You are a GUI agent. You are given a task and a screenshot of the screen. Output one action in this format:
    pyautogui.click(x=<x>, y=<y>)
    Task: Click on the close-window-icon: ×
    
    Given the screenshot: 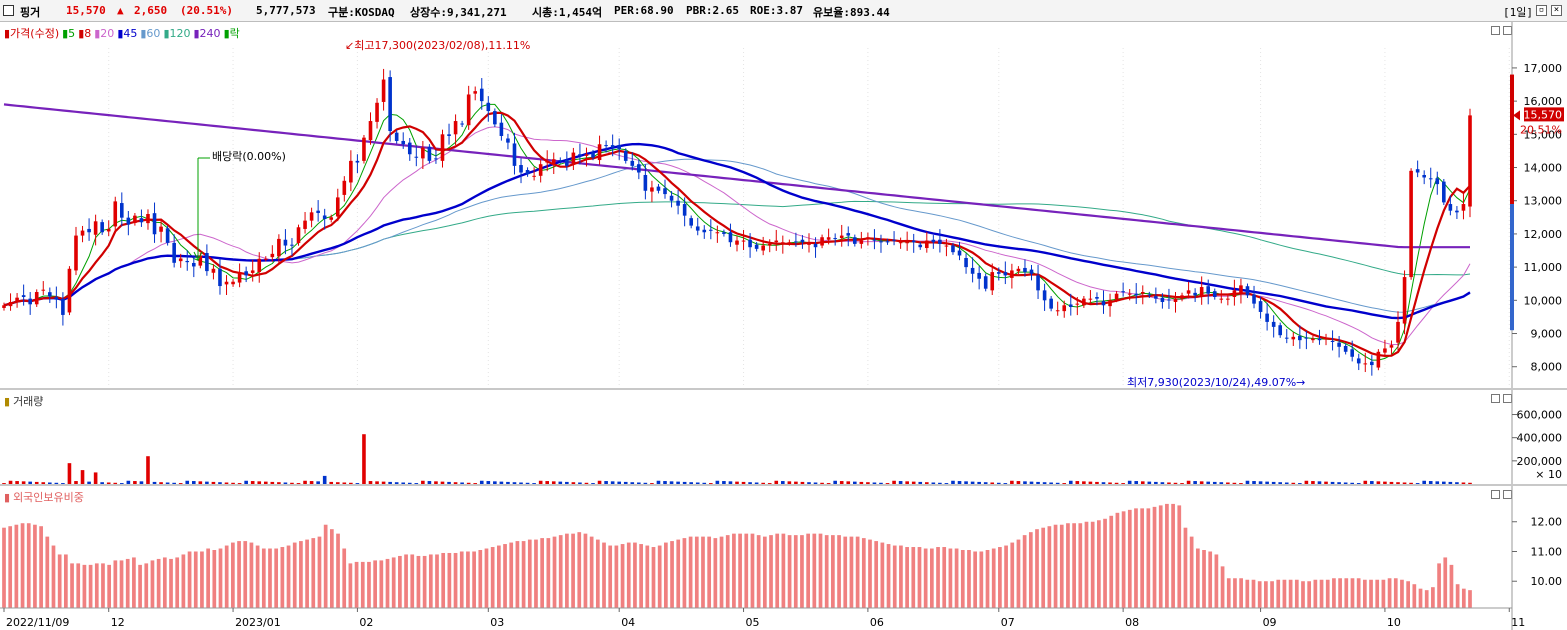 What is the action you would take?
    pyautogui.click(x=1556, y=10)
    